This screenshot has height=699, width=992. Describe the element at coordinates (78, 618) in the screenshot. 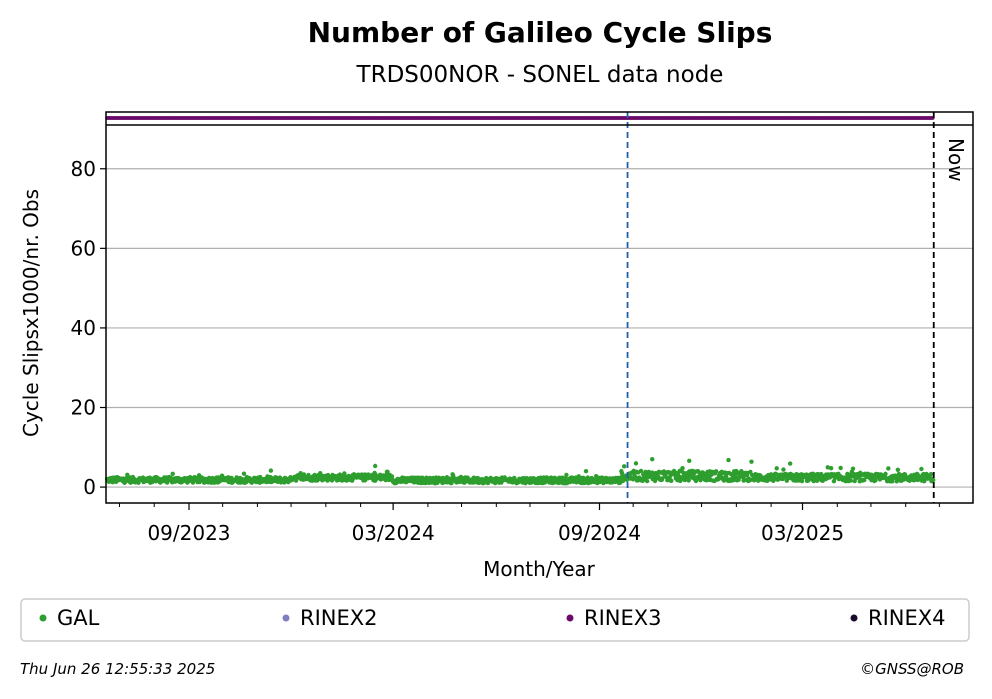

I see `legend-label-gal: GAL` at that location.